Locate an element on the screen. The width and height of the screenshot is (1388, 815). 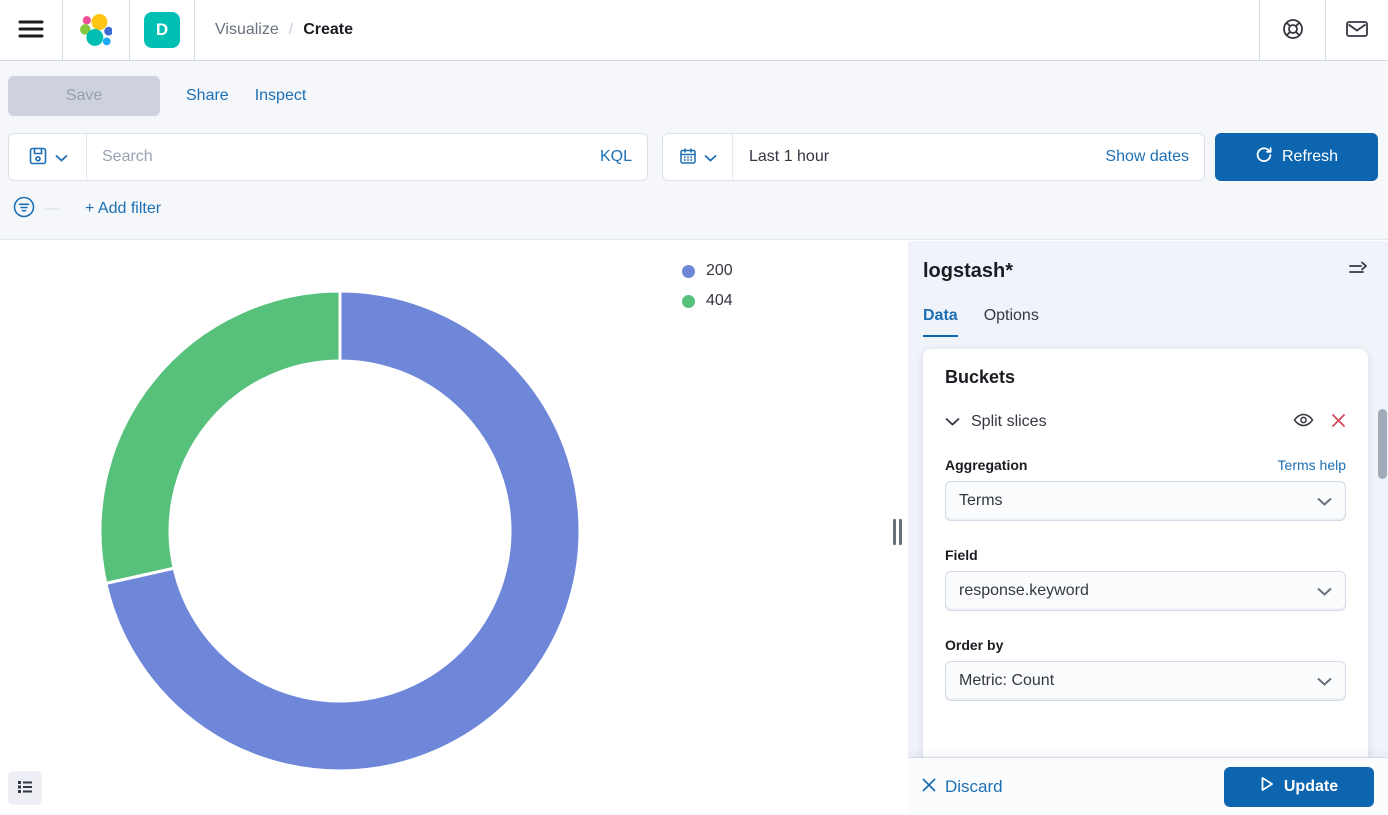
refresh-button: Refresh is located at coordinates (1296, 157).